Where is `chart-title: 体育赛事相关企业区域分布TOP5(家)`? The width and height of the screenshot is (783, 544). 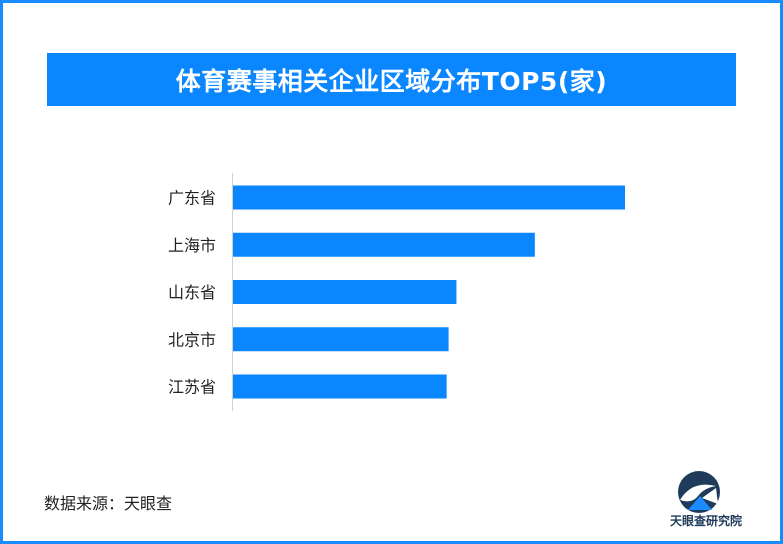 chart-title: 体育赛事相关企业区域分布TOP5(家) is located at coordinates (391, 79).